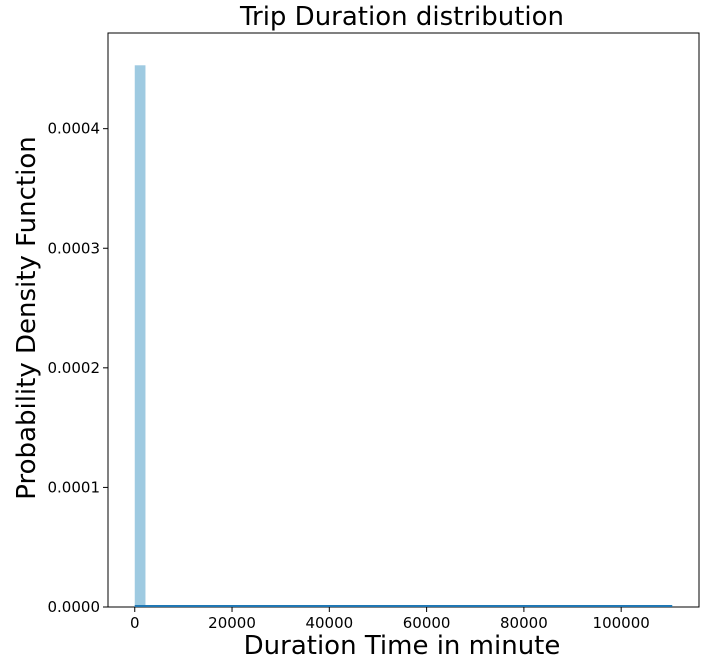 This screenshot has height=663, width=708. What do you see at coordinates (74, 368) in the screenshot?
I see `y-tick-label: 0.0002` at bounding box center [74, 368].